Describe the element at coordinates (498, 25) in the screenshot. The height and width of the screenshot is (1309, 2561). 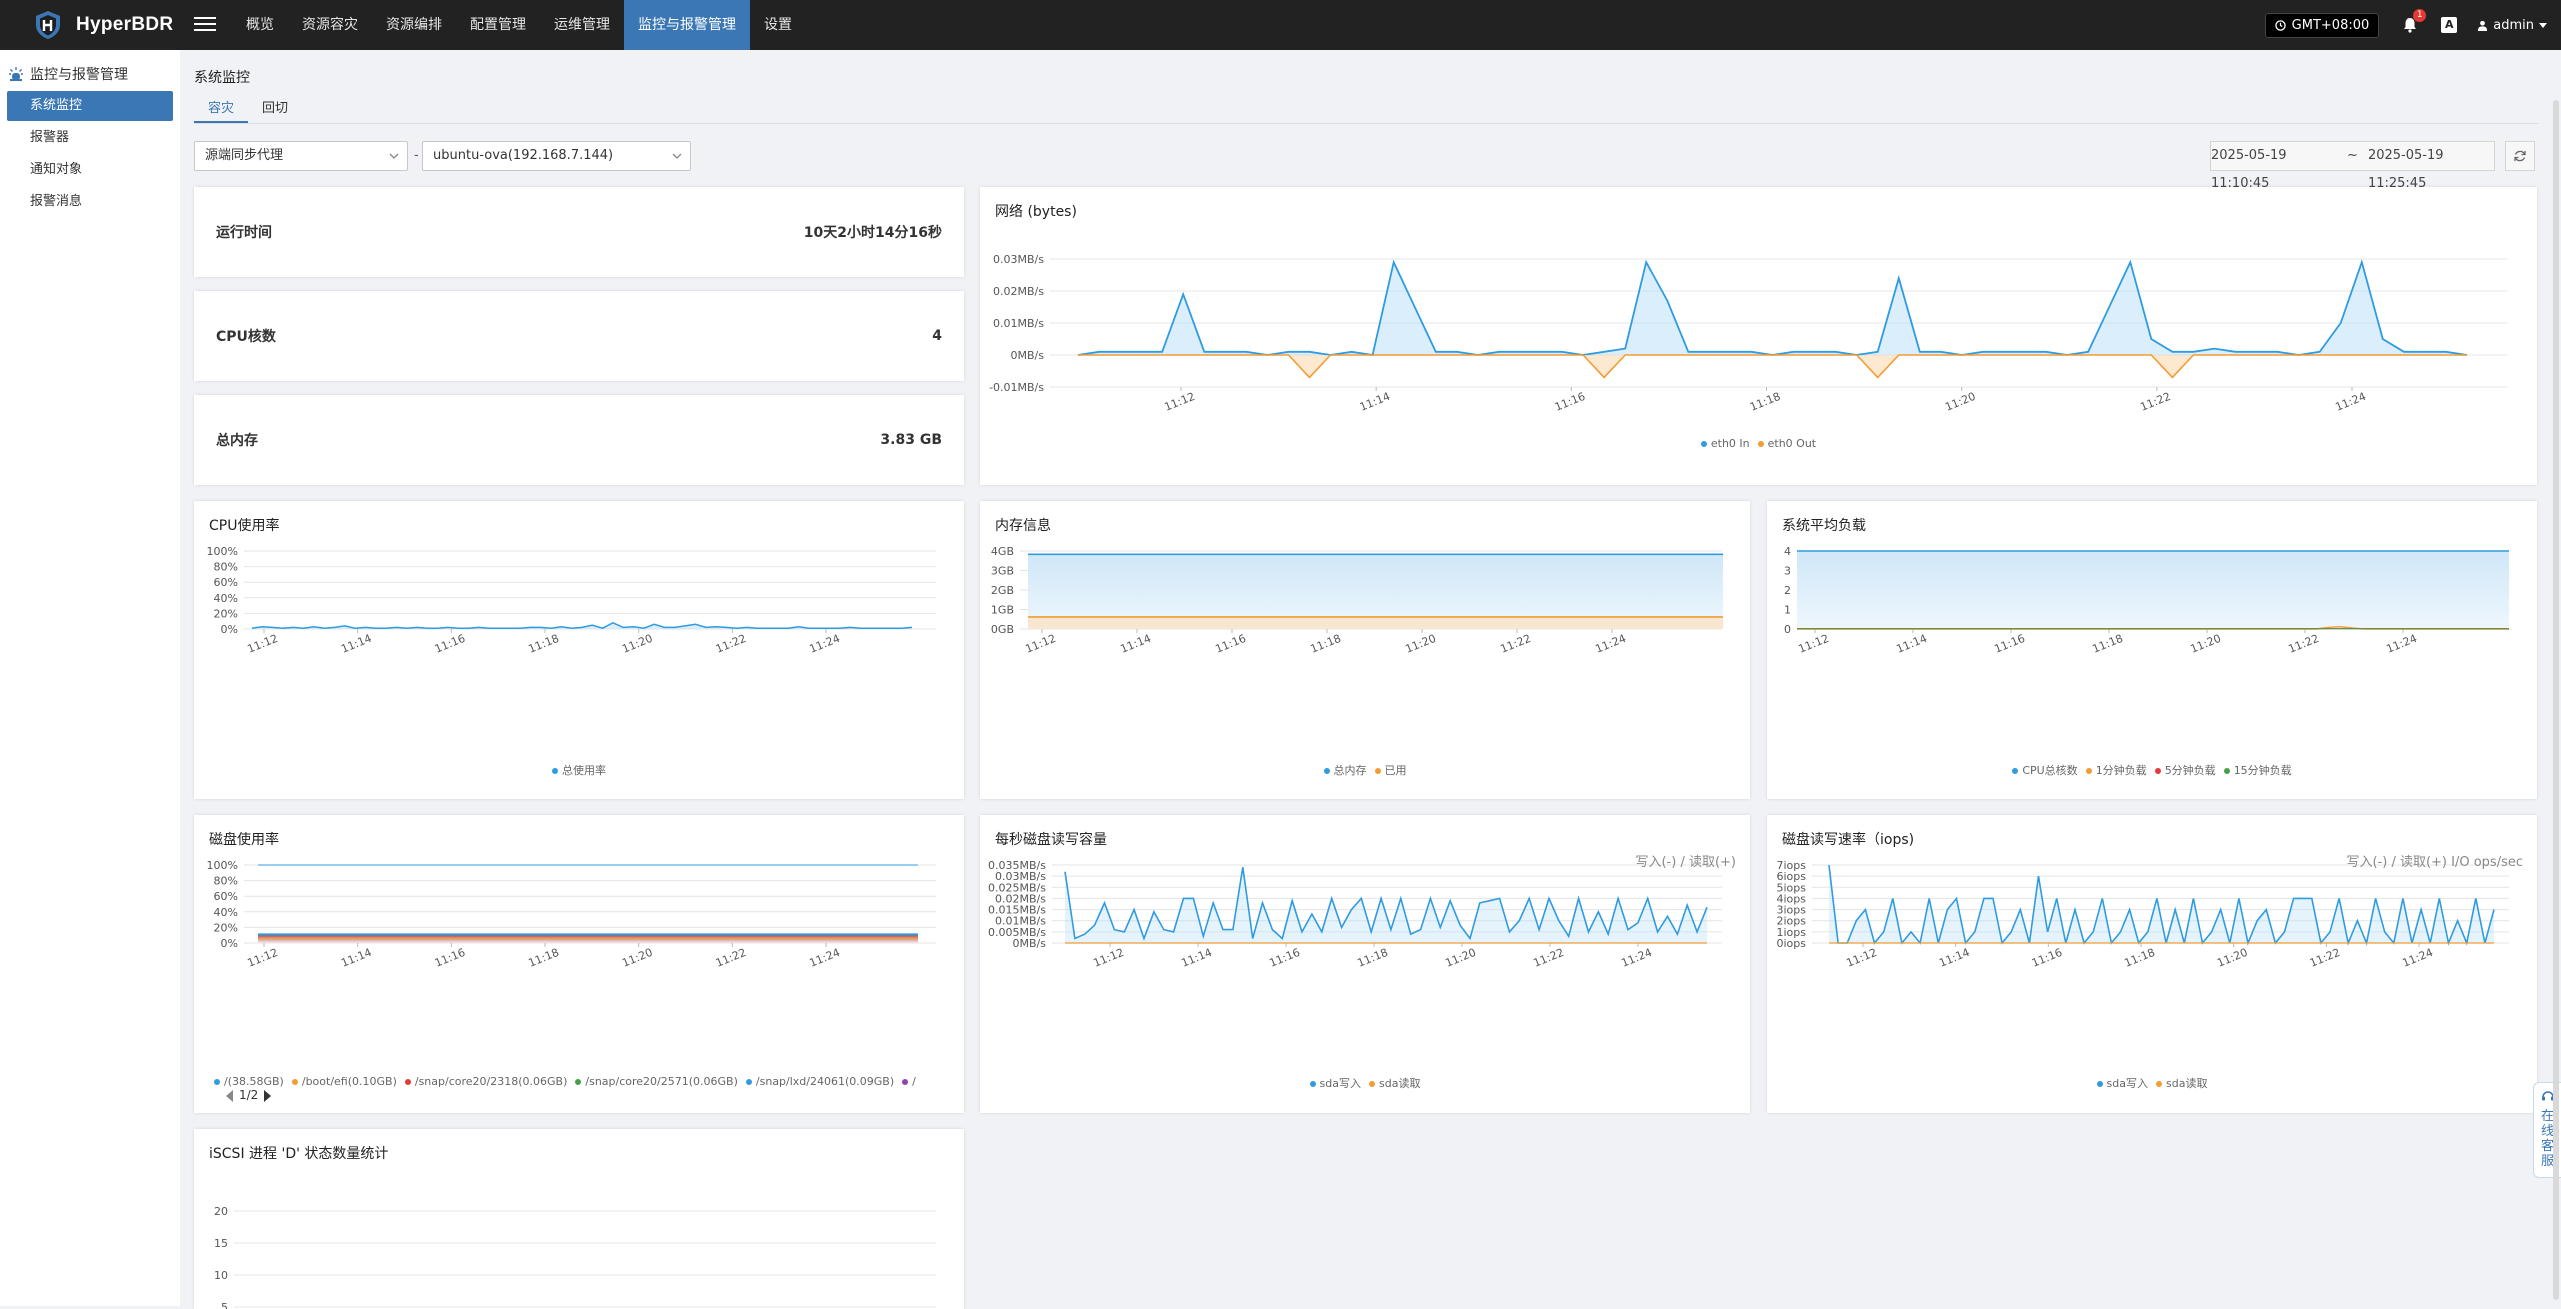
I see `nav-item: 配置管理` at that location.